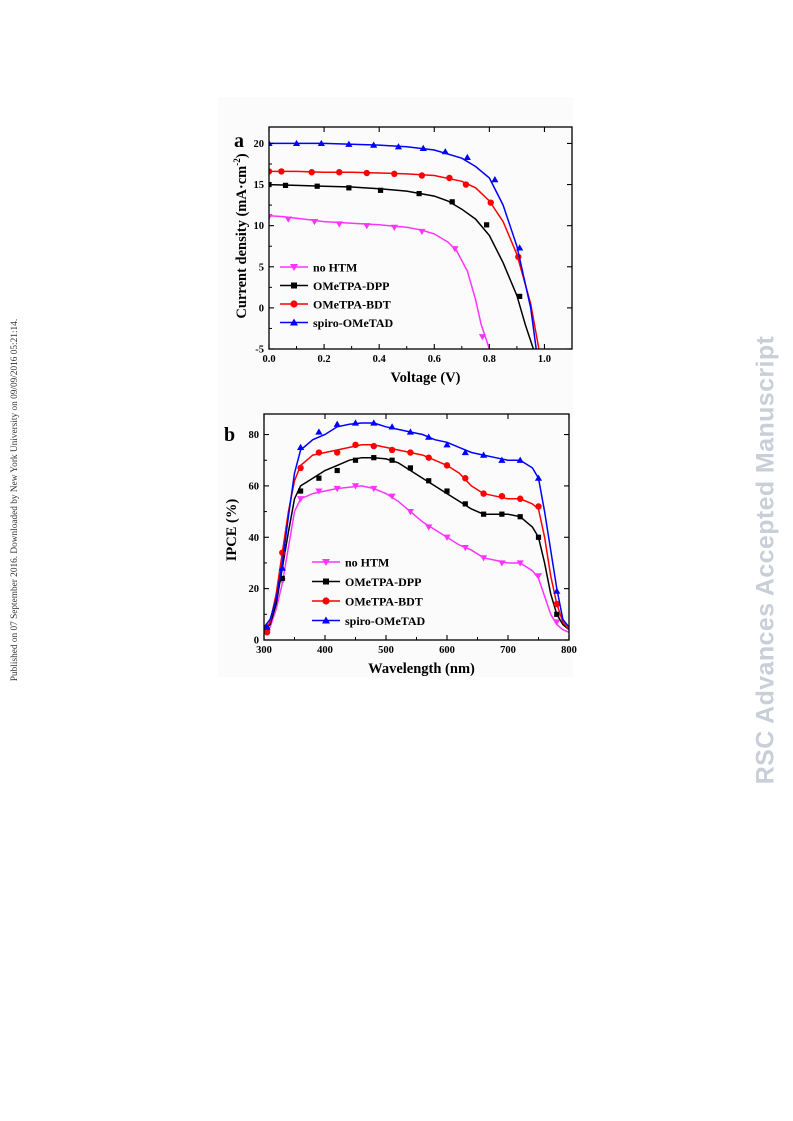 The width and height of the screenshot is (793, 1121). I want to click on y-tick-label: -5, so click(259, 350).